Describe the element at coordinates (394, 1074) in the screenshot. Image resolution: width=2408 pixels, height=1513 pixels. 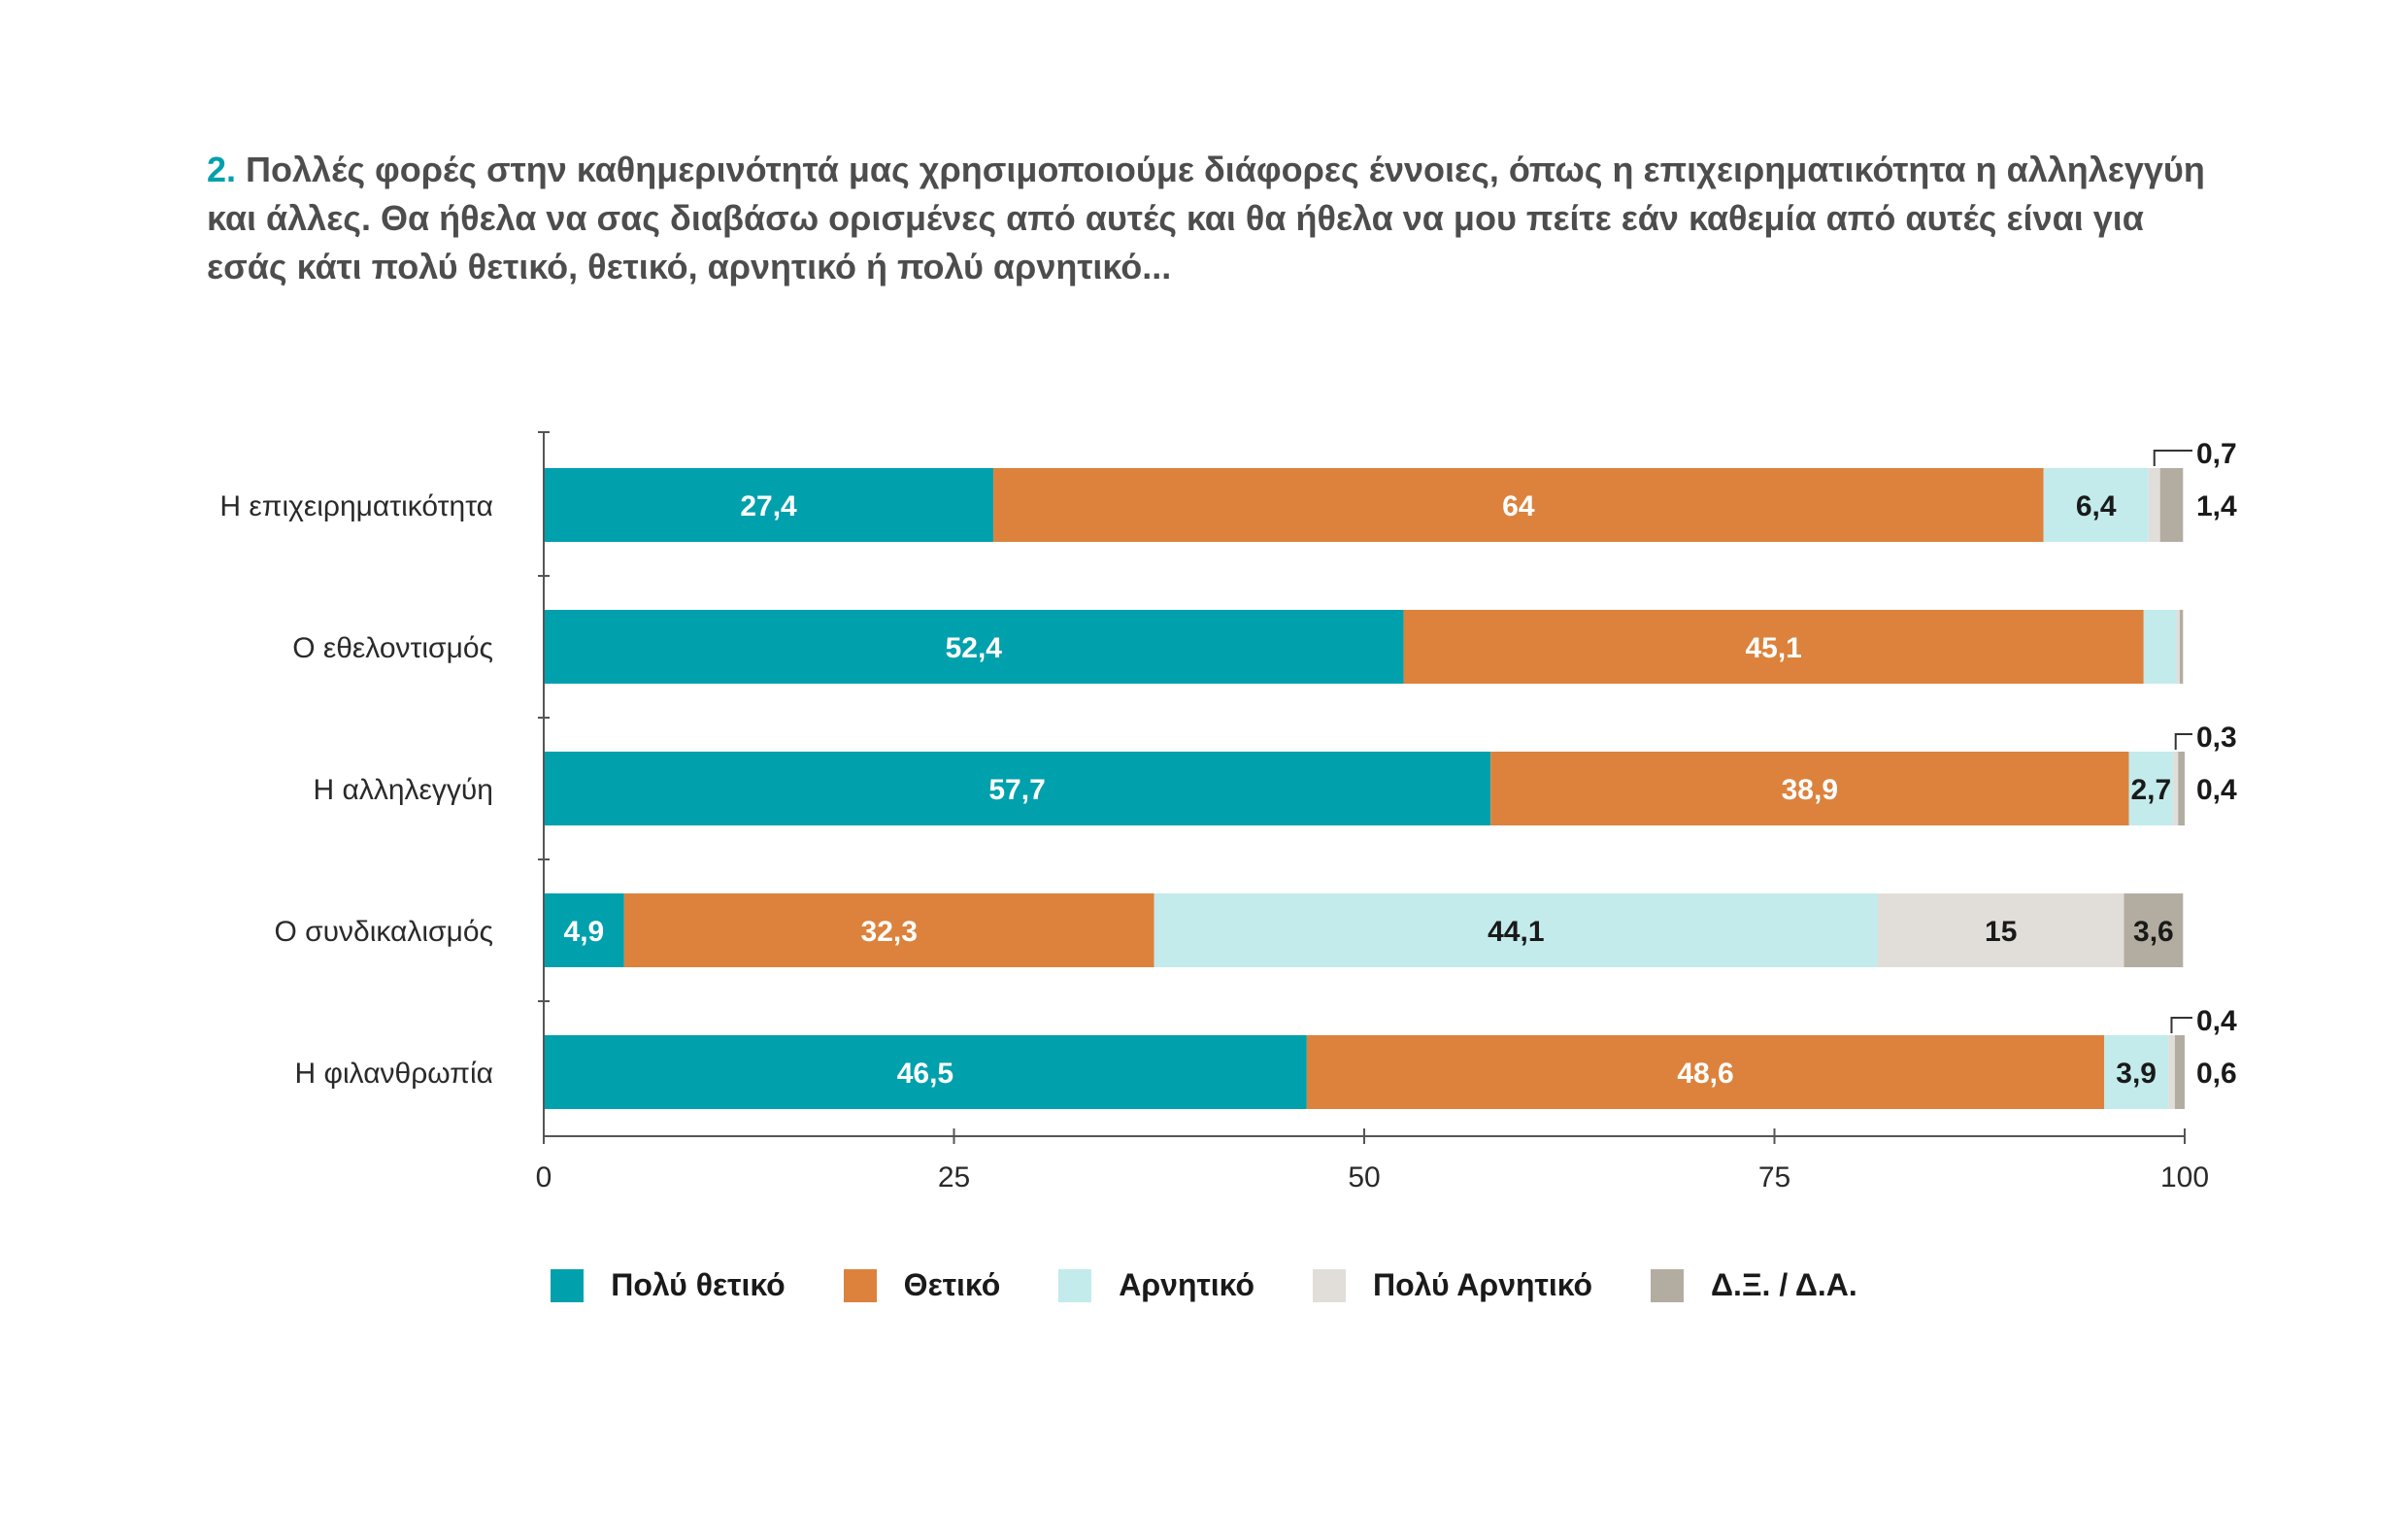
I see `category-label: Η φιλανθρωπία` at that location.